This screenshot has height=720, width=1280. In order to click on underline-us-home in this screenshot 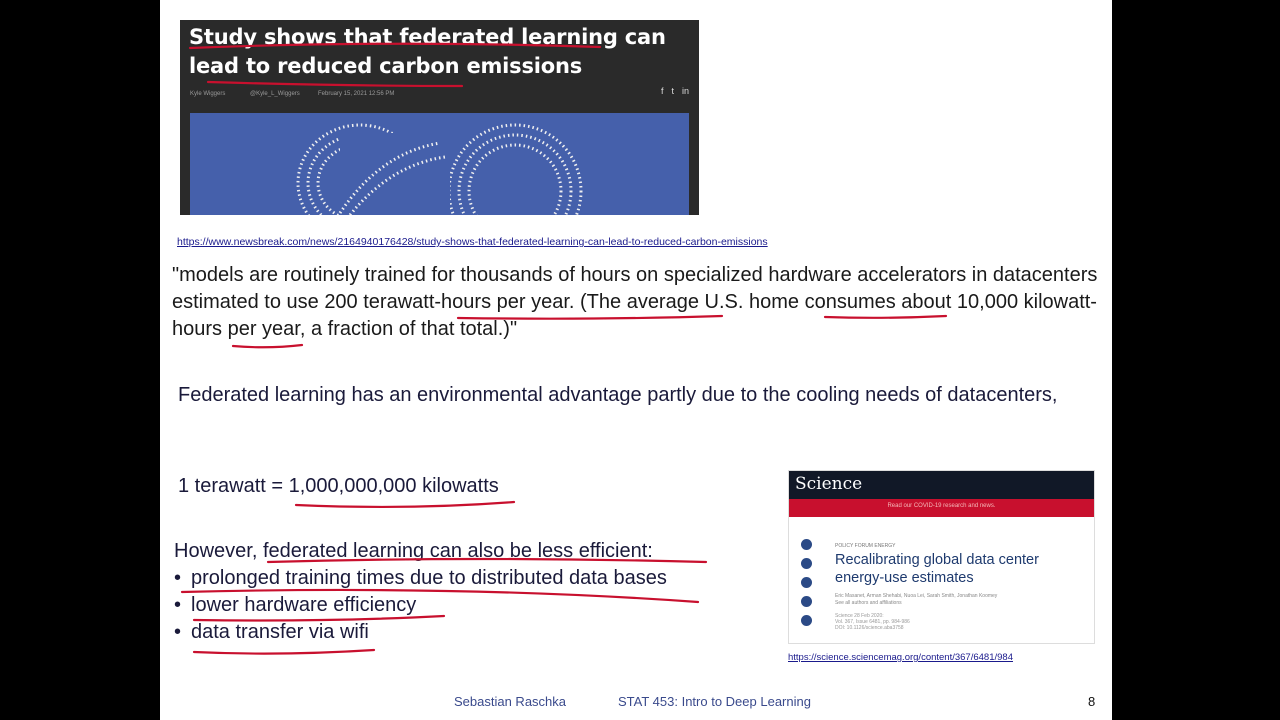, I will do `click(885, 316)`.